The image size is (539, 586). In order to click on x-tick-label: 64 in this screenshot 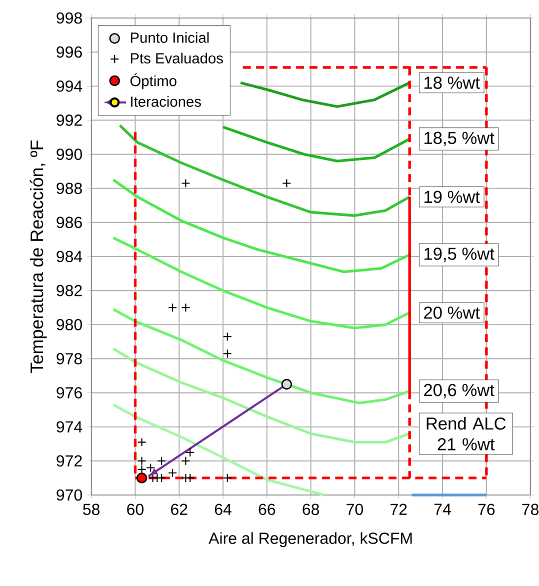, I will do `click(223, 510)`.